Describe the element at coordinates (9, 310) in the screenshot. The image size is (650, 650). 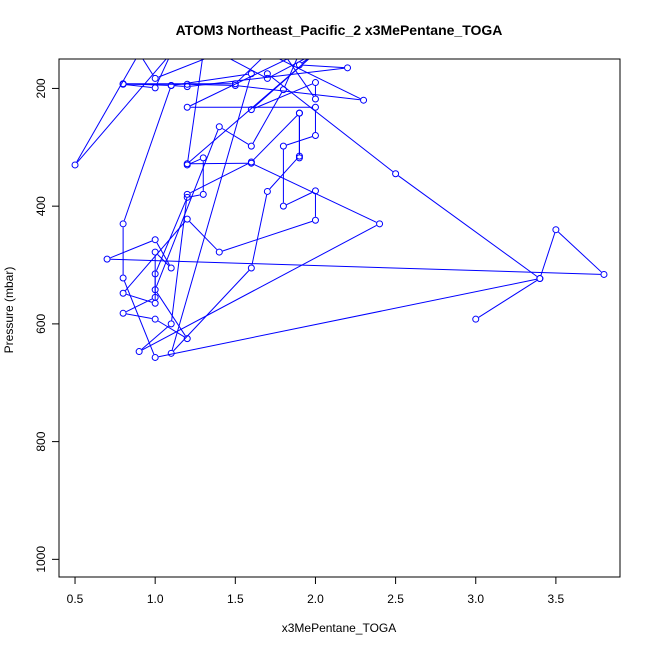
I see `y-axis-label: Pressure (mbar)` at that location.